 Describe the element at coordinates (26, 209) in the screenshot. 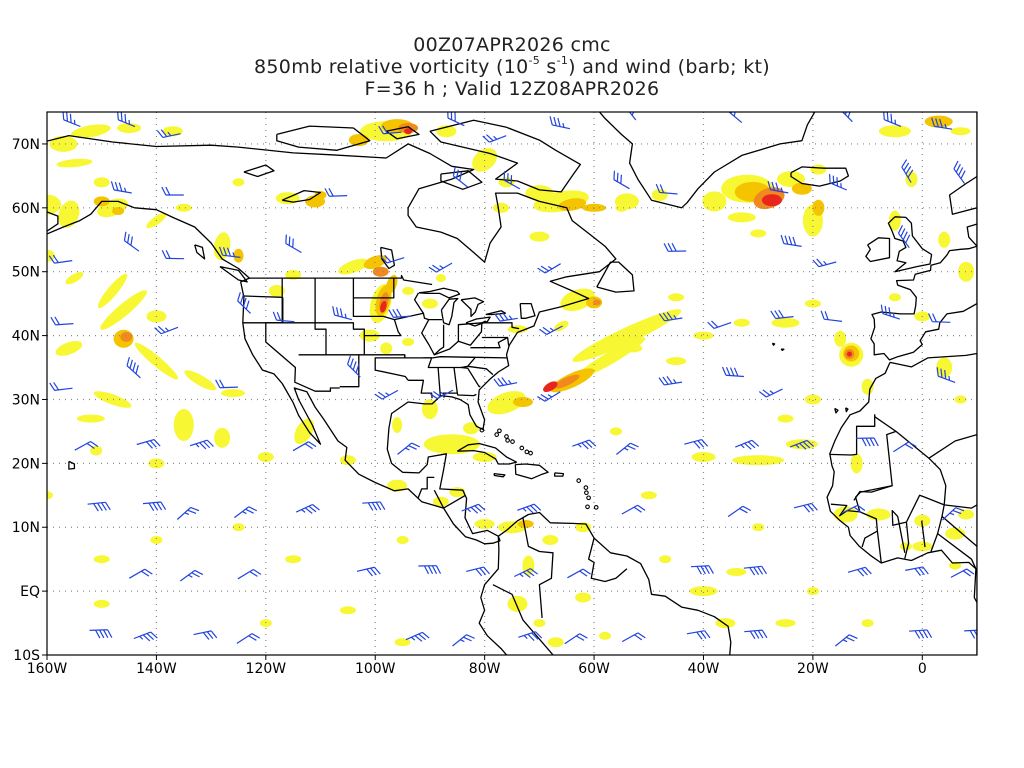

I see `y-tick-label: 60N` at that location.